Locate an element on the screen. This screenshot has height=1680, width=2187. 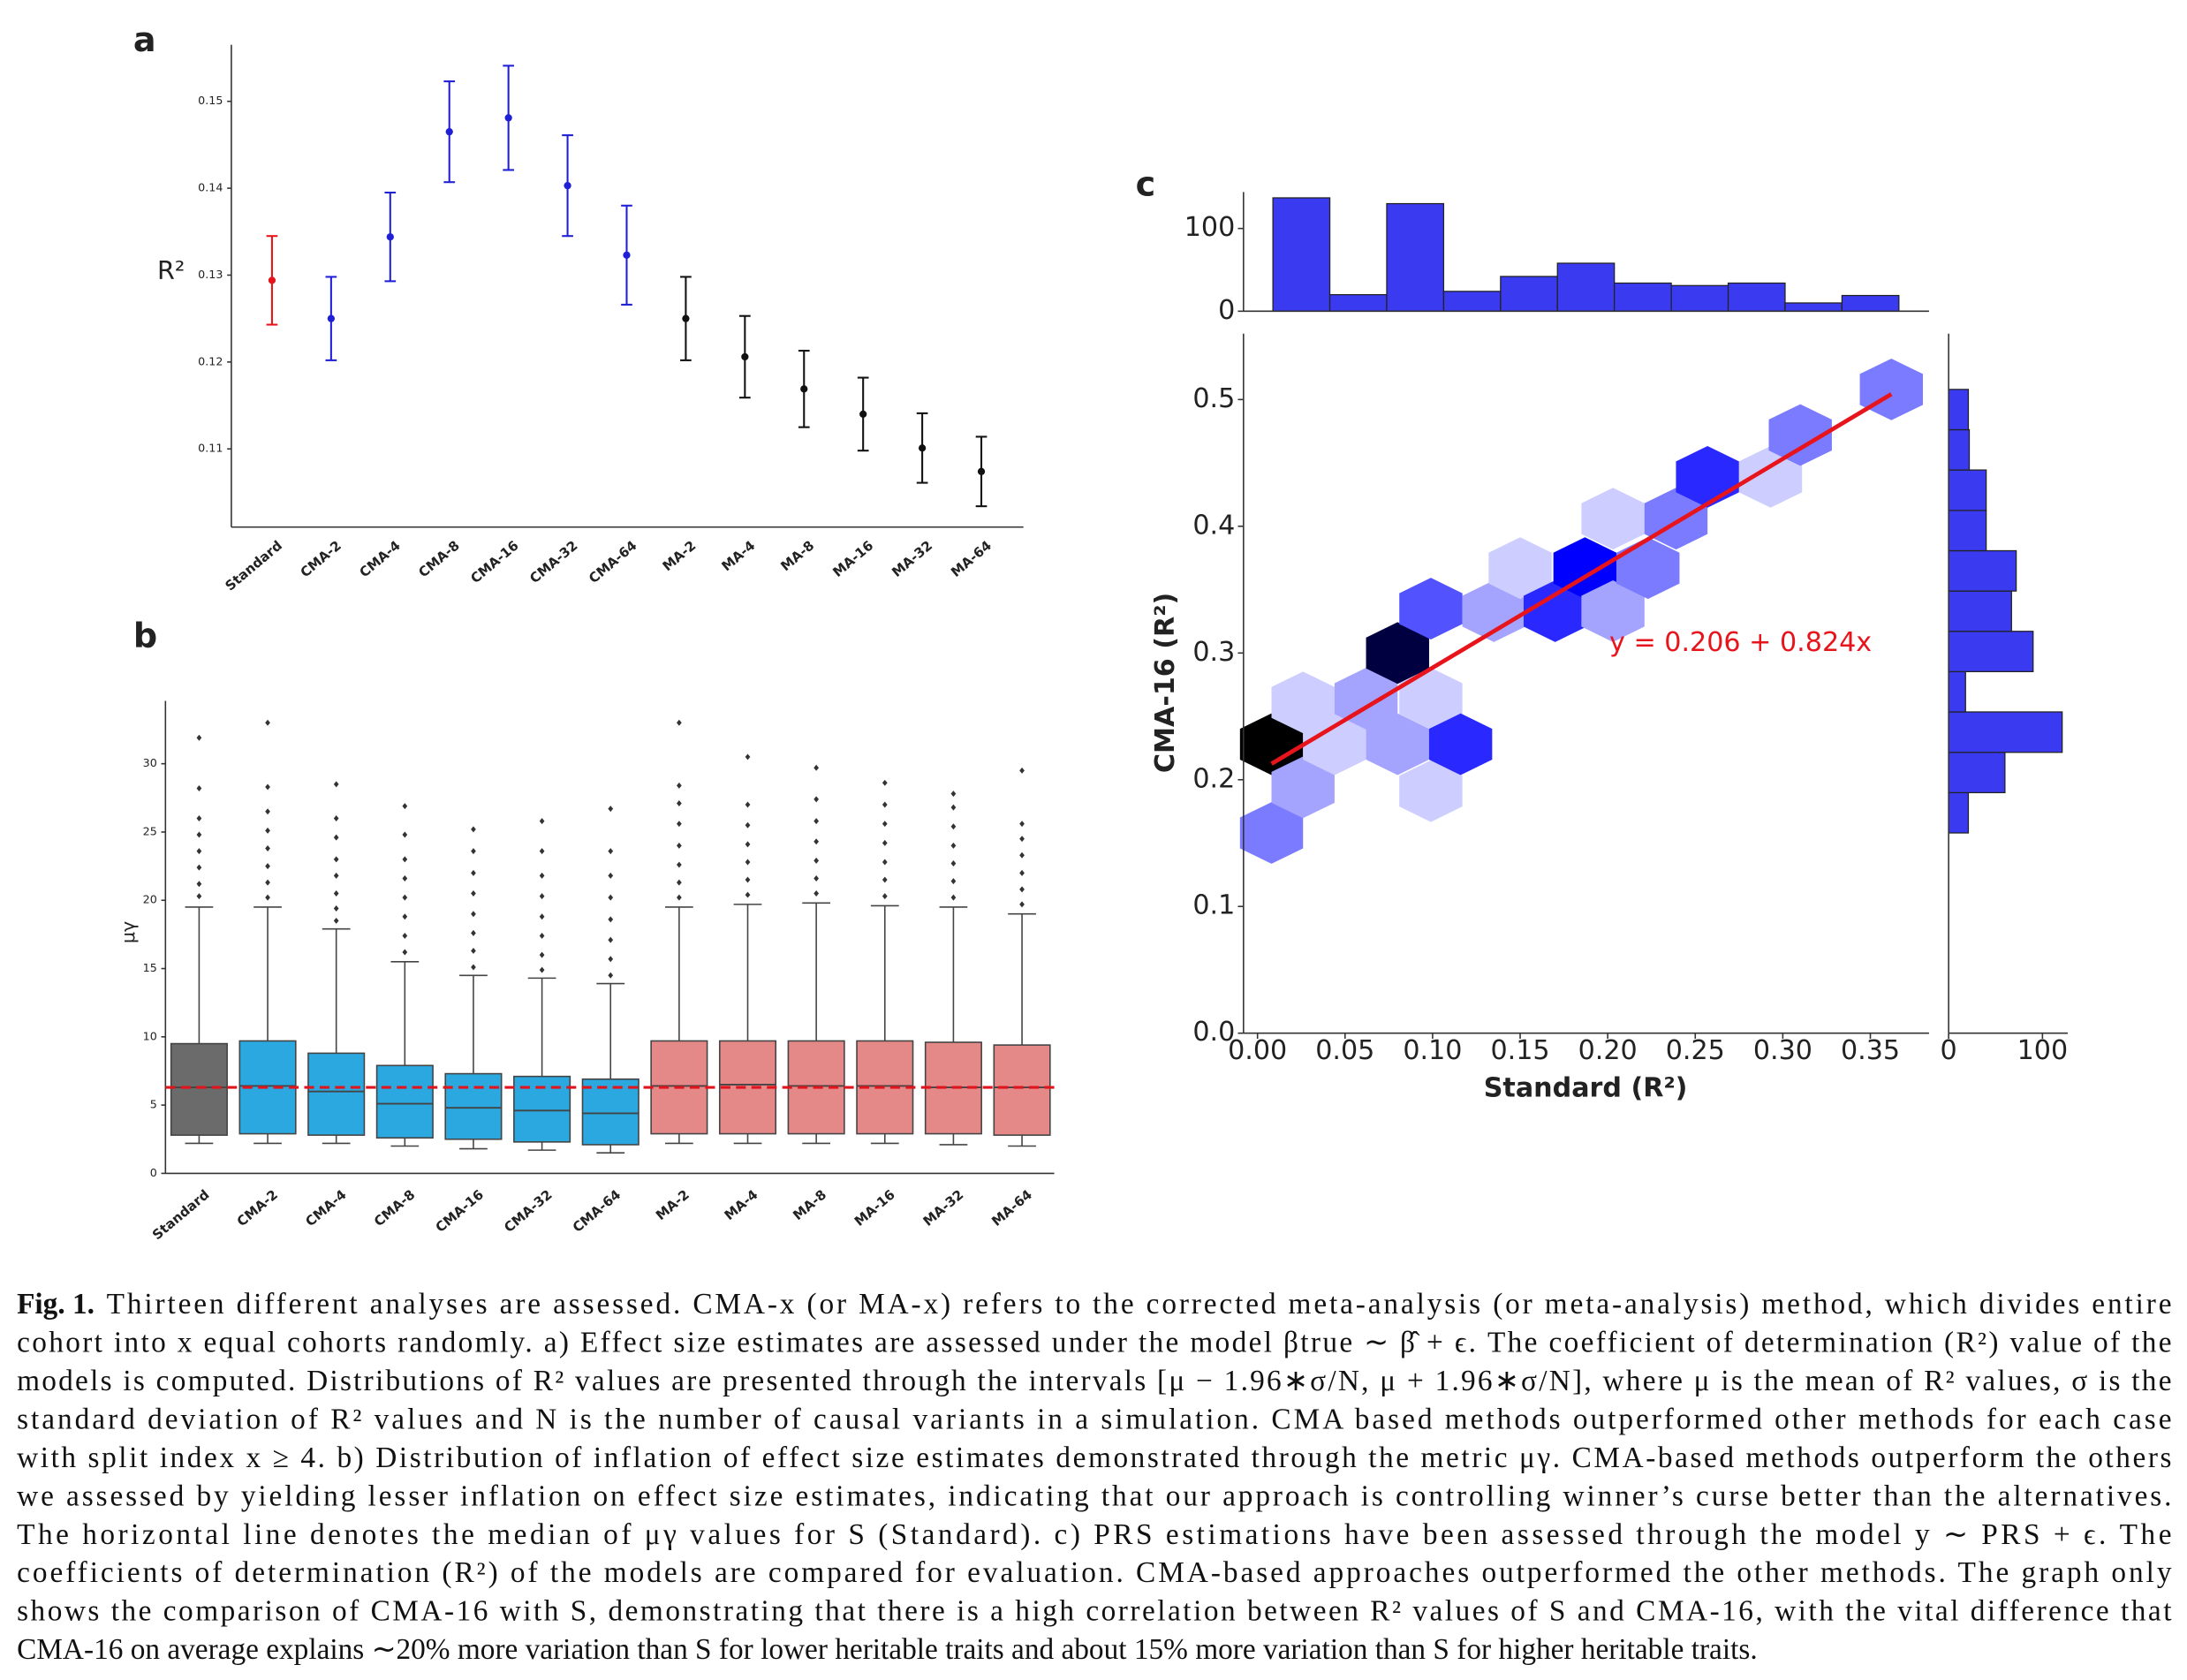
y-tick-label: 25 is located at coordinates (150, 830).